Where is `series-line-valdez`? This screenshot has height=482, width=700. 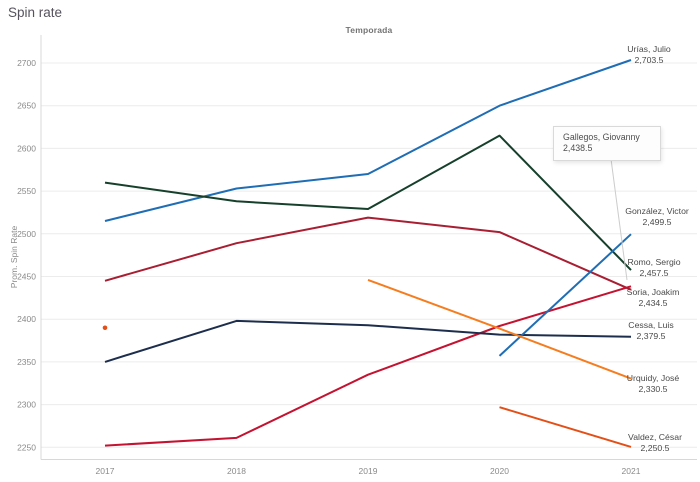 series-line-valdez is located at coordinates (565, 427).